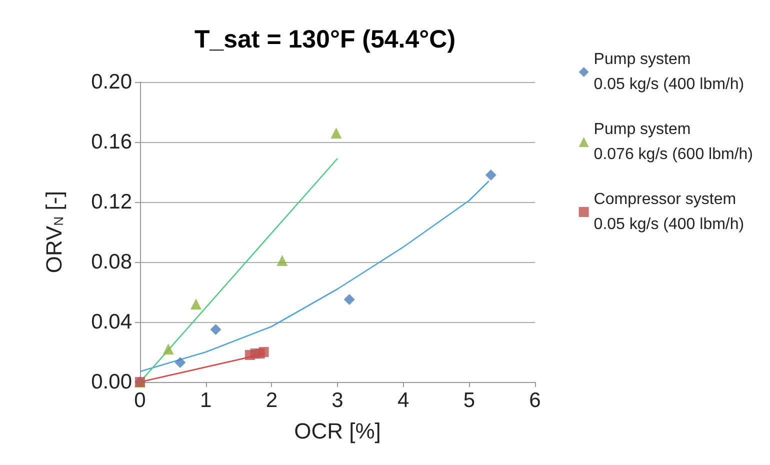  I want to click on legend-label: Pump system 0.076 kg/s (600 lbm/h), so click(674, 142).